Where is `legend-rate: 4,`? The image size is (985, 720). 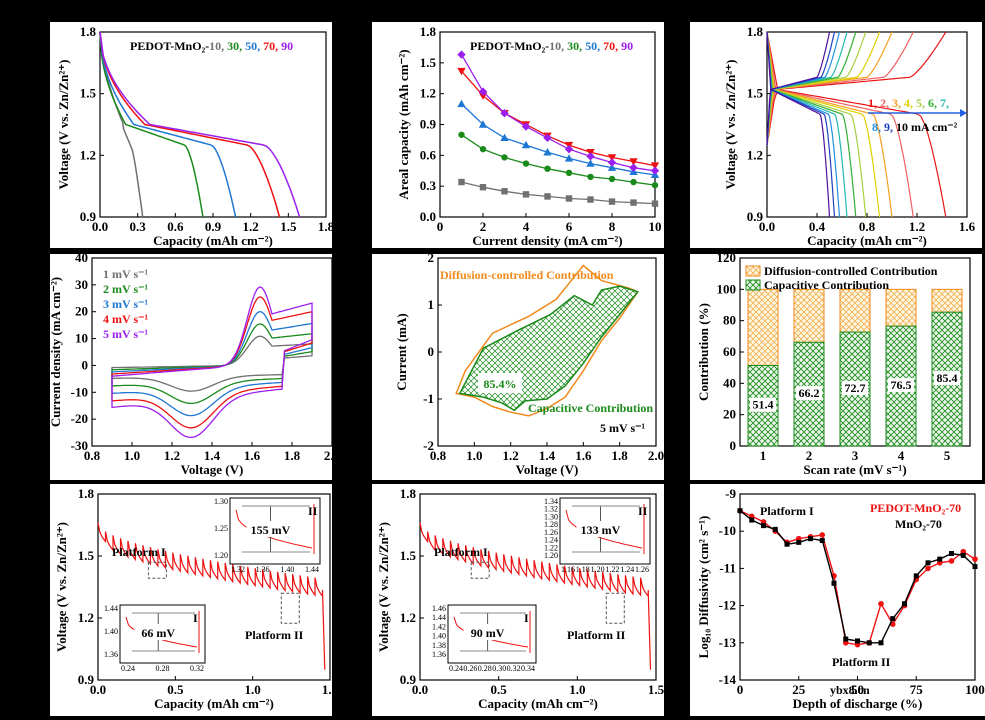 legend-rate: 4, is located at coordinates (910, 103).